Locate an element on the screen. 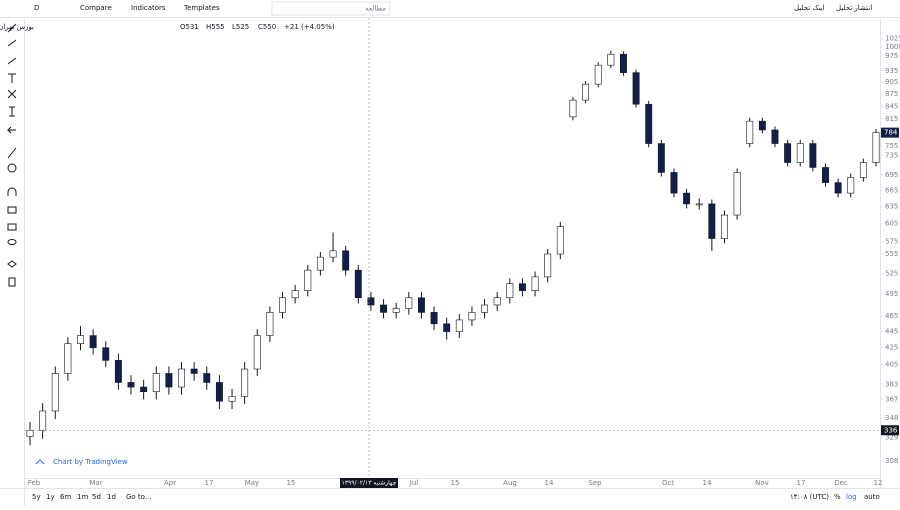 The image size is (900, 510). y-tick-label: 425 is located at coordinates (891, 348).